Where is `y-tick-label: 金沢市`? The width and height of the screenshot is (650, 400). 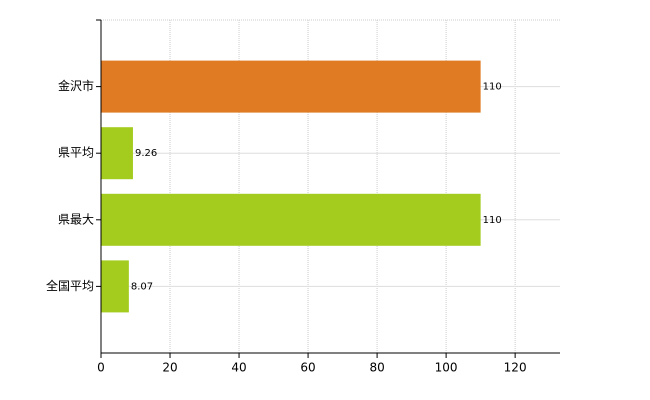
y-tick-label: 金沢市 is located at coordinates (76, 85).